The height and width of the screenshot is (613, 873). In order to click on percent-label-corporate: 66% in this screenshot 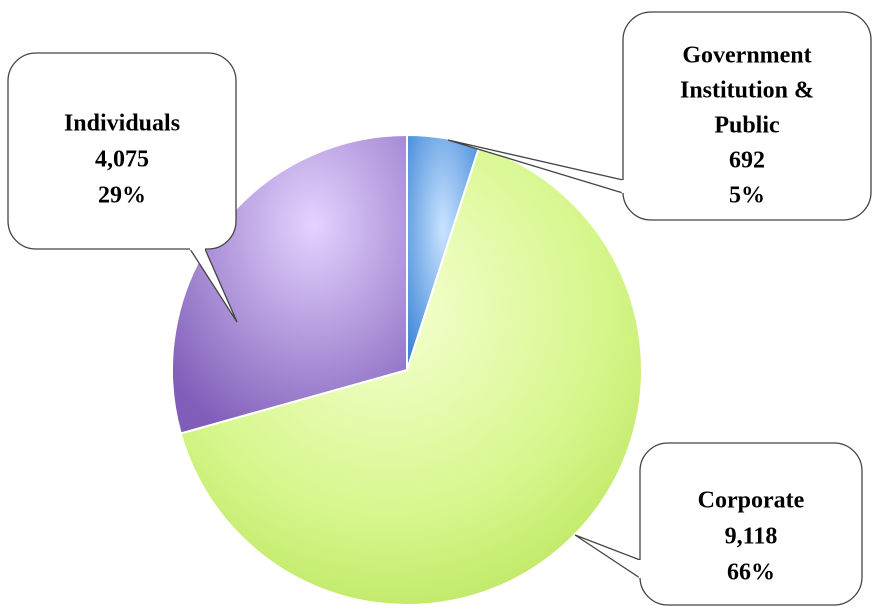, I will do `click(751, 573)`.